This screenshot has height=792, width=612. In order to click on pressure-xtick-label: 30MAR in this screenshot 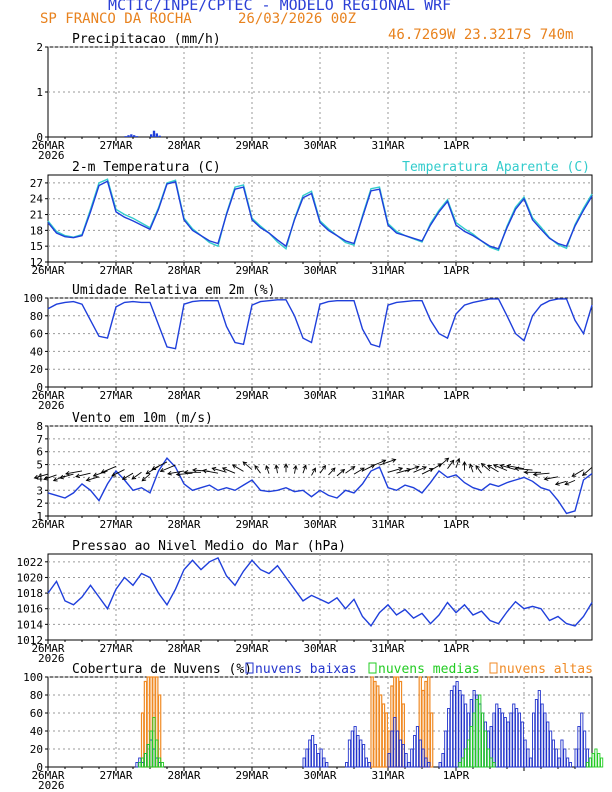, I will do `click(319, 648)`.